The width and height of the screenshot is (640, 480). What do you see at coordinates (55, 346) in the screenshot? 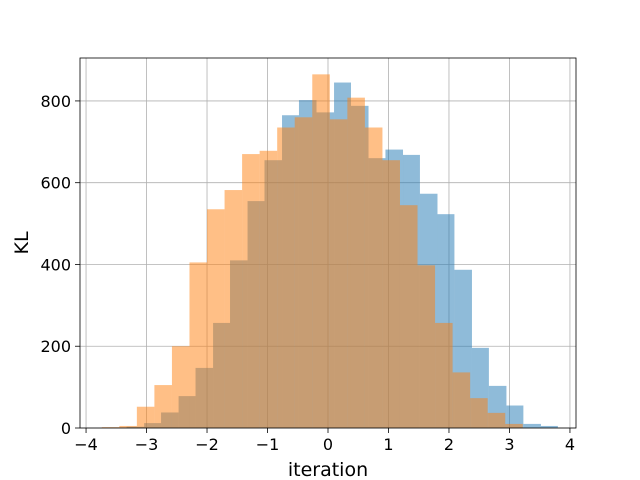
I see `y-tick-label: 200` at bounding box center [55, 346].